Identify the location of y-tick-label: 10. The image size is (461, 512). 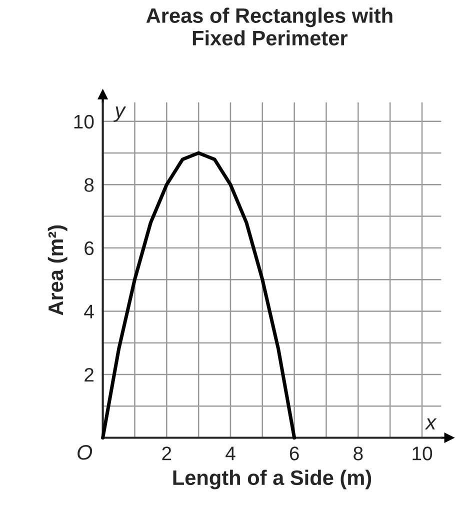
(84, 121).